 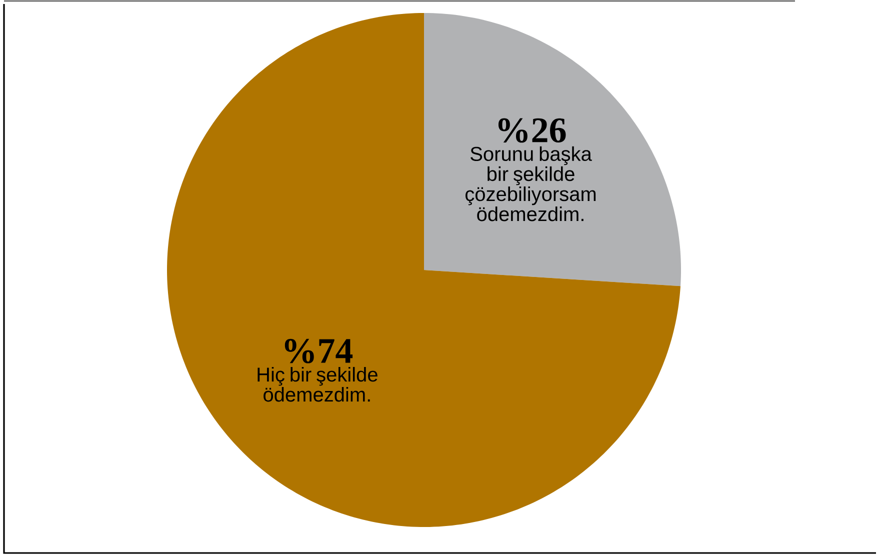 I want to click on data-label: %74, so click(x=318, y=351).